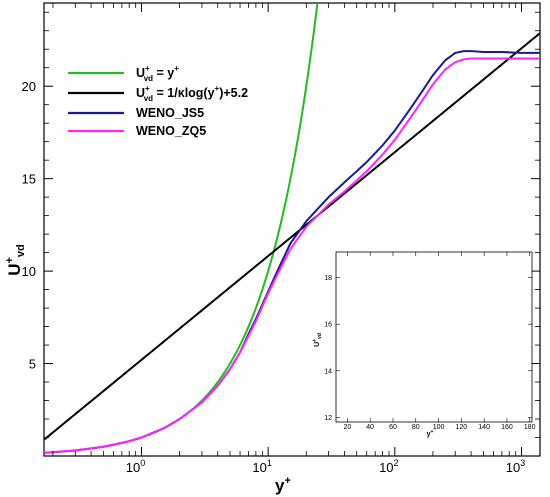  I want to click on x-tick-label: 10³, so click(515, 466).